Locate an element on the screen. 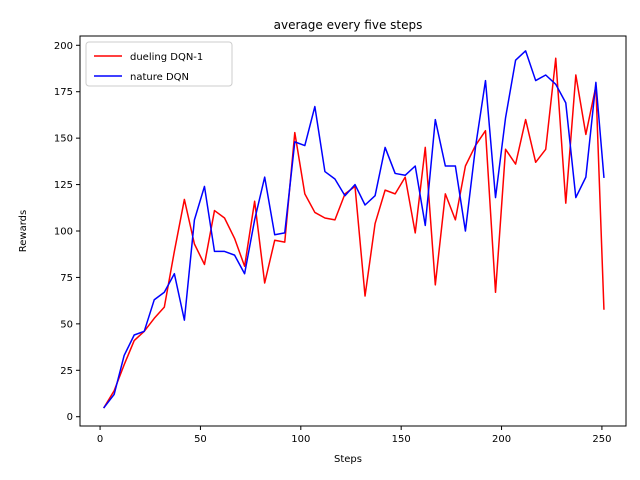  y-axis-label: Rewards is located at coordinates (23, 231).